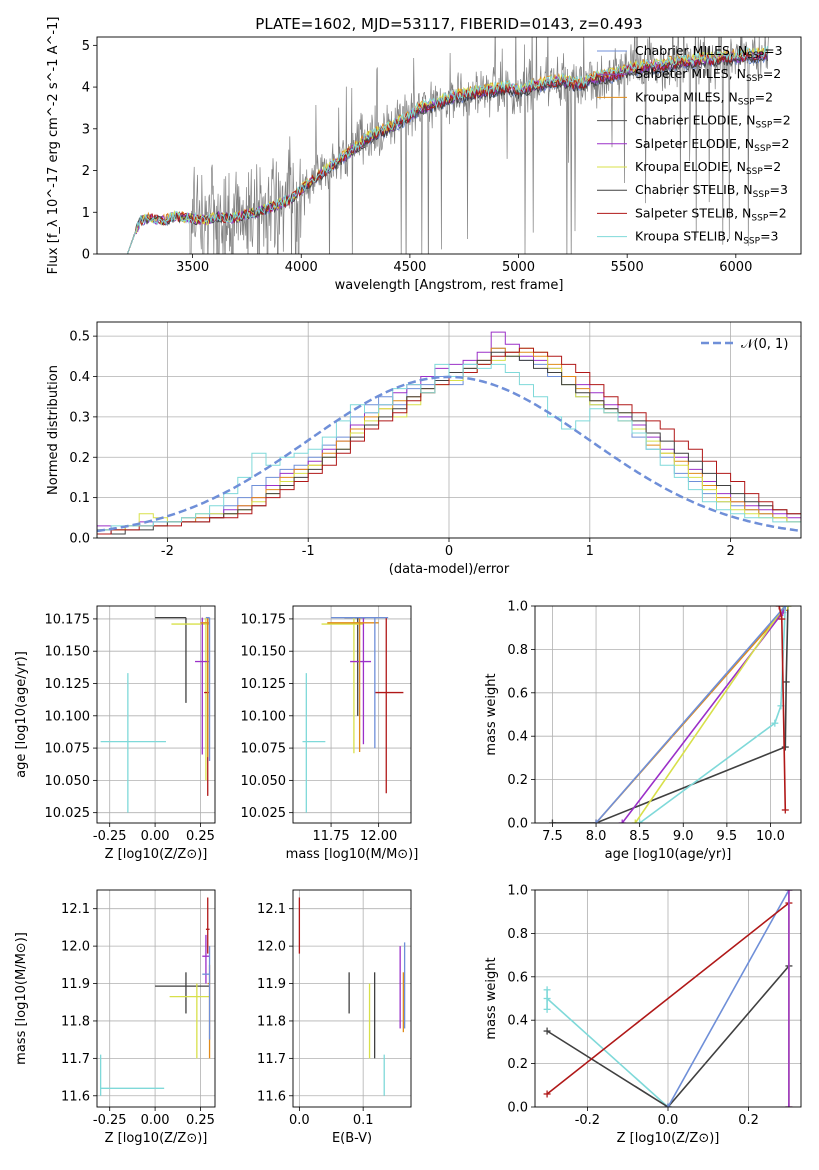  I want to click on y-axis-label: Flux [f_λ 10^-17 erg cm^-2 s^-1 A^-1], so click(53, 146).